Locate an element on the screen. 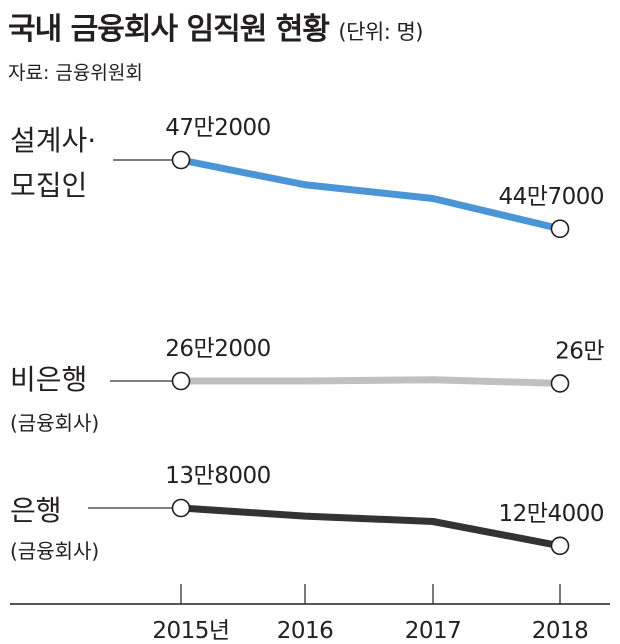  point-start-nonbank is located at coordinates (181, 381).